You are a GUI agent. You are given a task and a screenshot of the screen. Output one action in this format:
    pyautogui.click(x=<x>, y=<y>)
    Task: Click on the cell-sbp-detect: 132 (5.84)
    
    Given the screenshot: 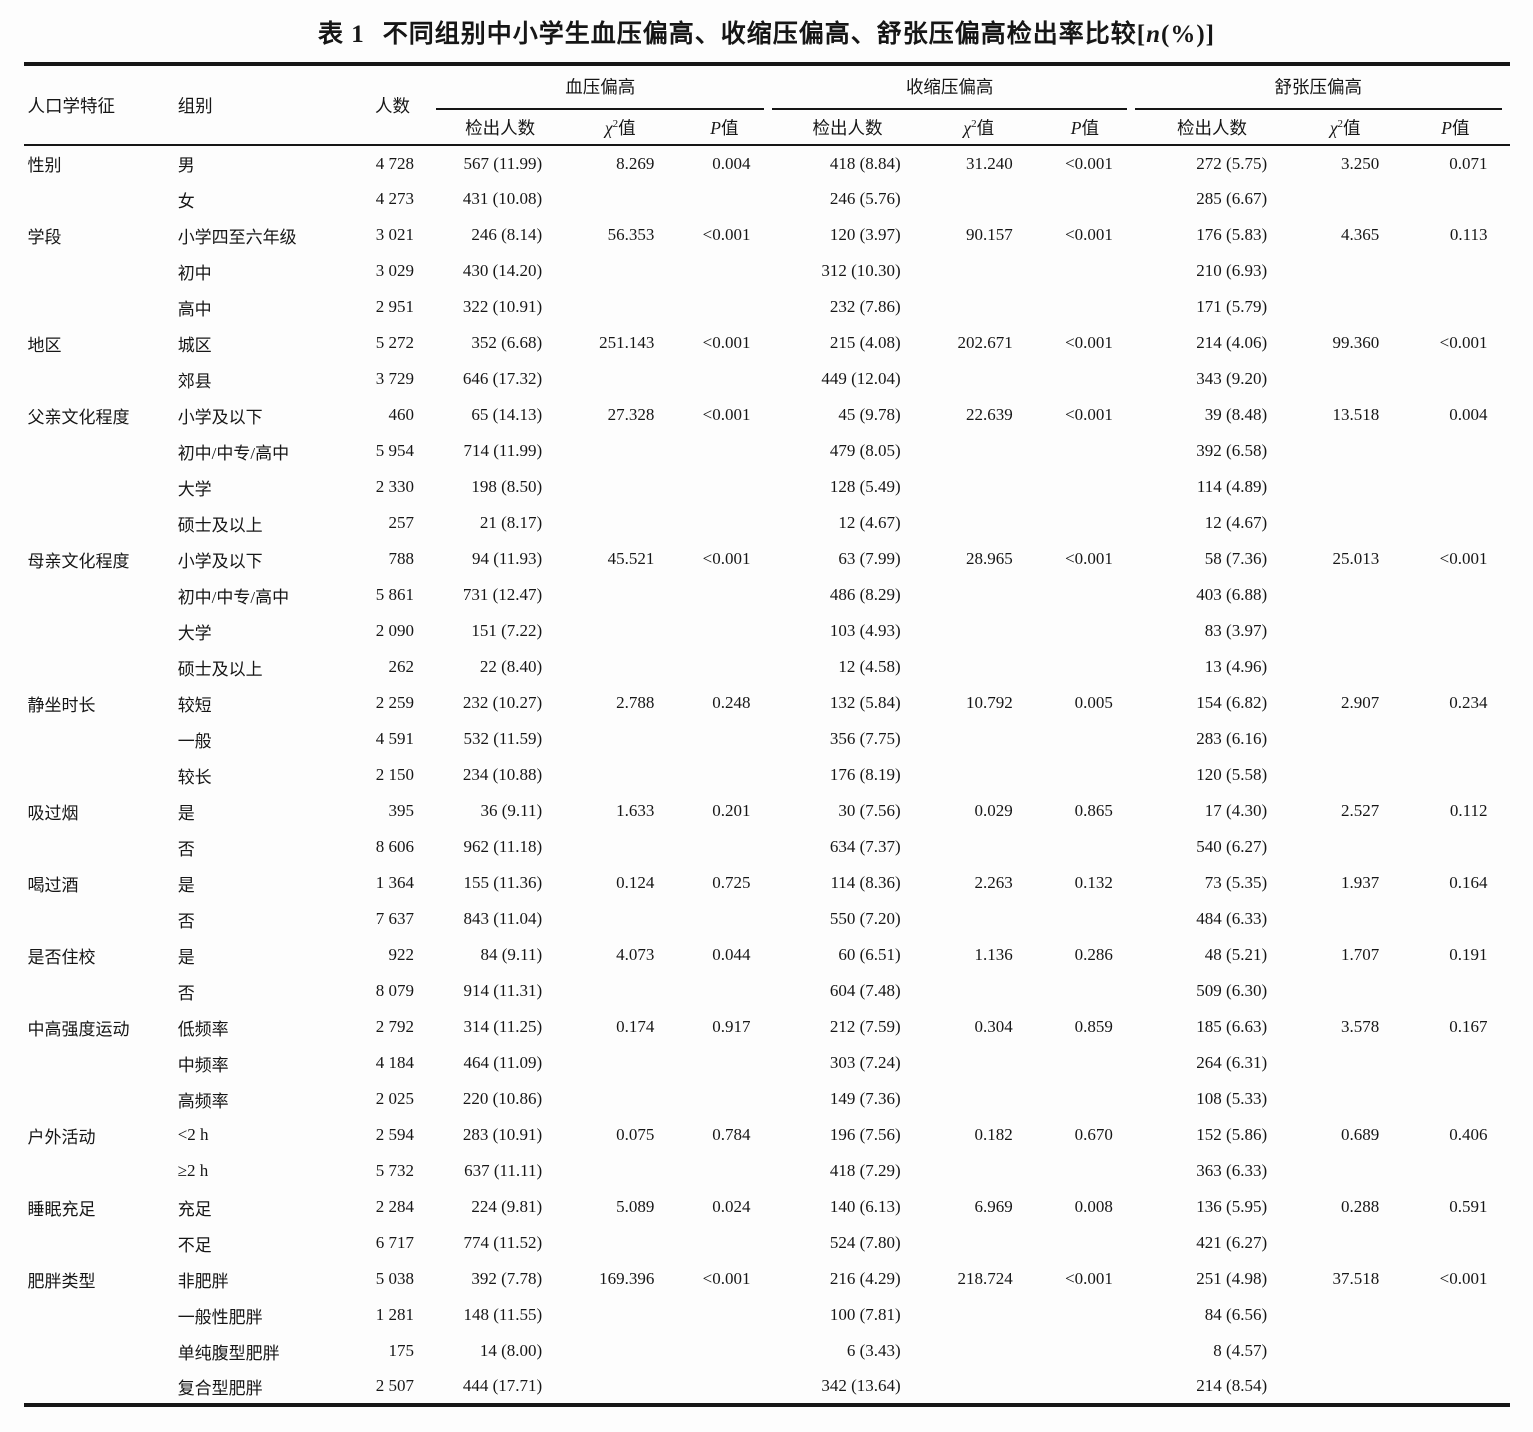 What is the action you would take?
    pyautogui.click(x=865, y=702)
    